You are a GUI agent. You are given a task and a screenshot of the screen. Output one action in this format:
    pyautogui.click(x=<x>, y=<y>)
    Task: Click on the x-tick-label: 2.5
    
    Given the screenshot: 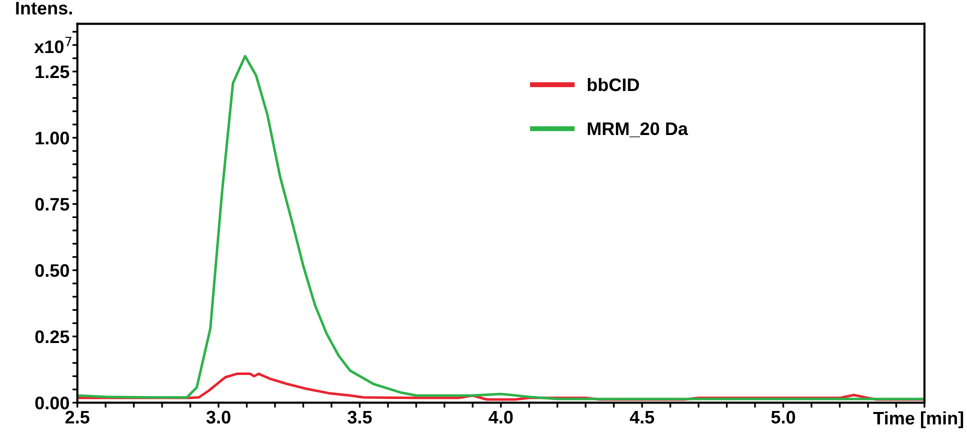 What is the action you would take?
    pyautogui.click(x=77, y=417)
    